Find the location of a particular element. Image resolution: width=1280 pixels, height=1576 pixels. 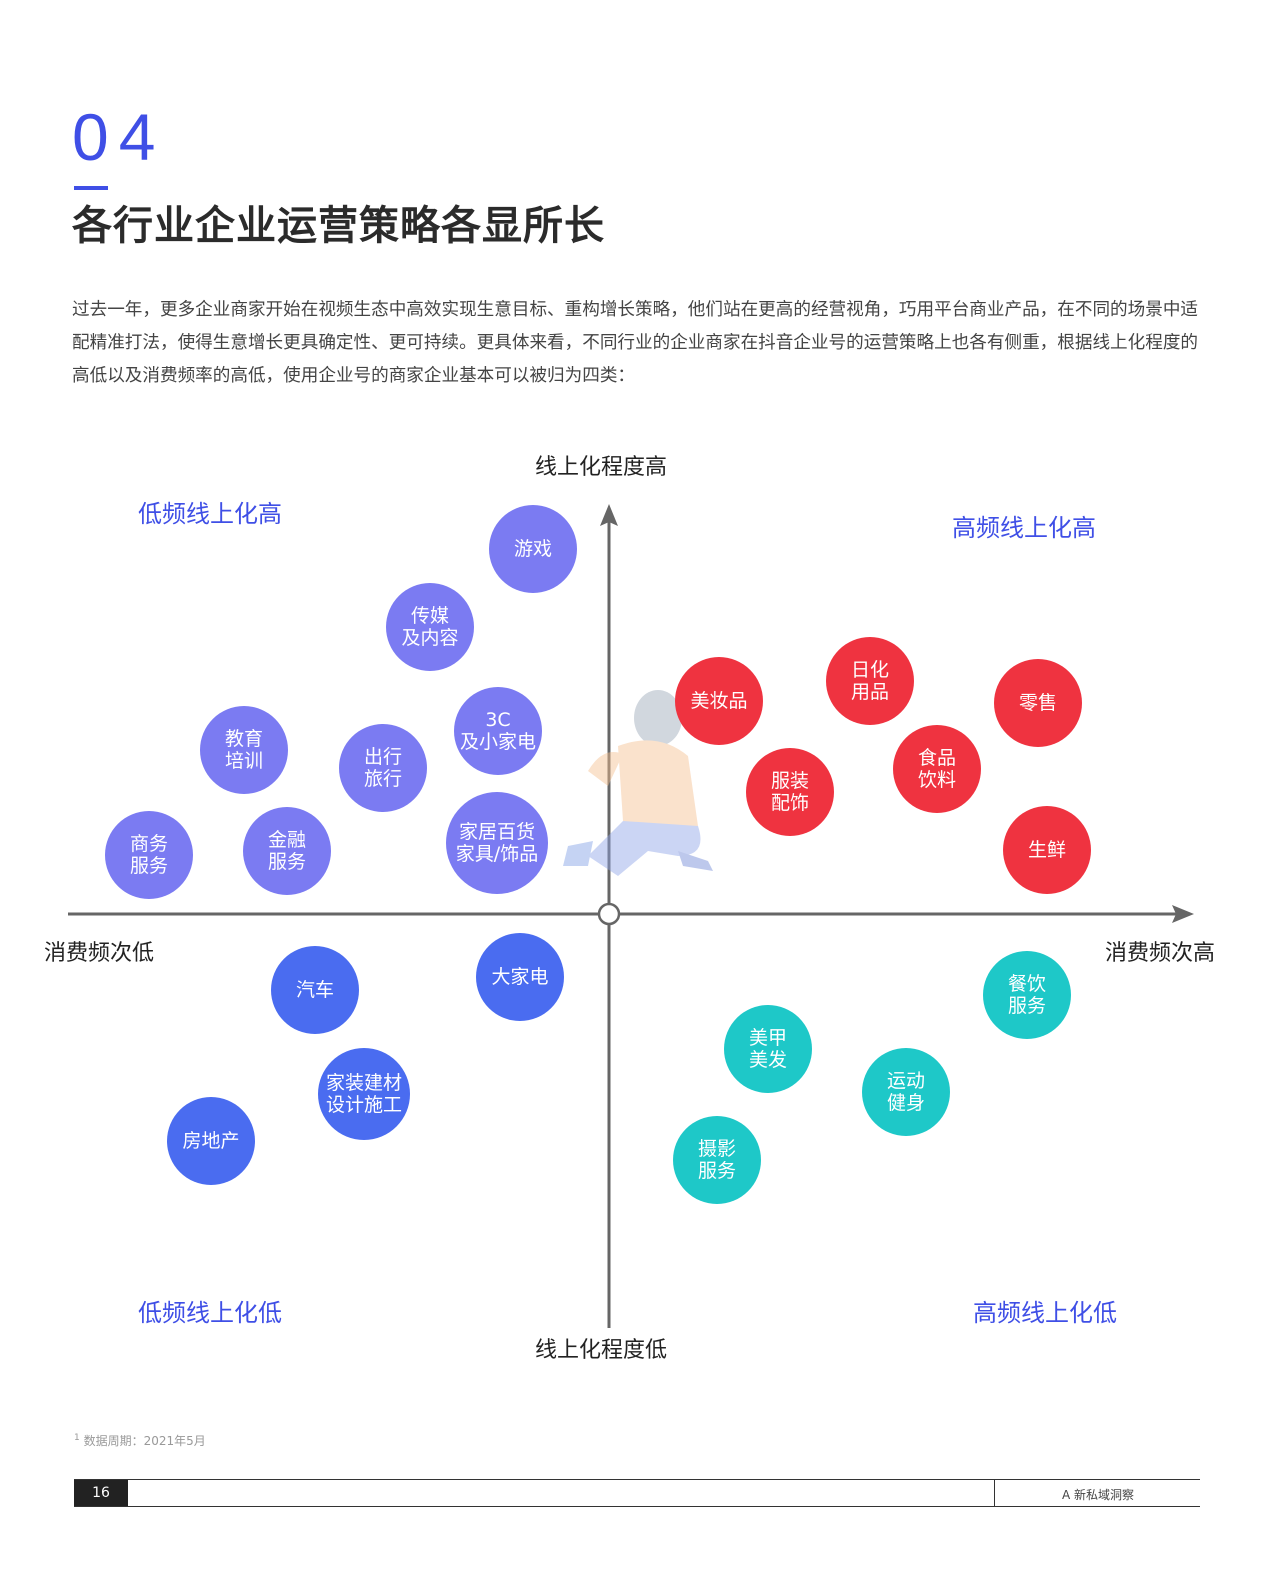

bubble-label: 金融 服务 is located at coordinates (286, 851).